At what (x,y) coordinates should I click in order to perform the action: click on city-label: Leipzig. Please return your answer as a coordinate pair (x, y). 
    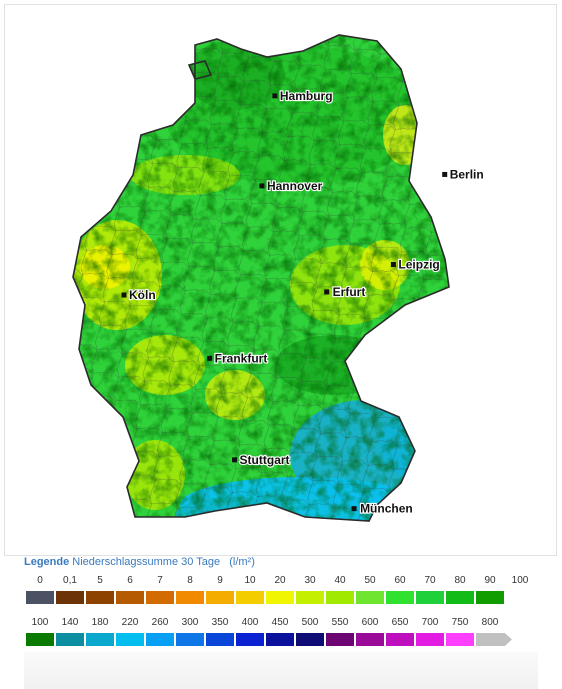
    Looking at the image, I should click on (418, 264).